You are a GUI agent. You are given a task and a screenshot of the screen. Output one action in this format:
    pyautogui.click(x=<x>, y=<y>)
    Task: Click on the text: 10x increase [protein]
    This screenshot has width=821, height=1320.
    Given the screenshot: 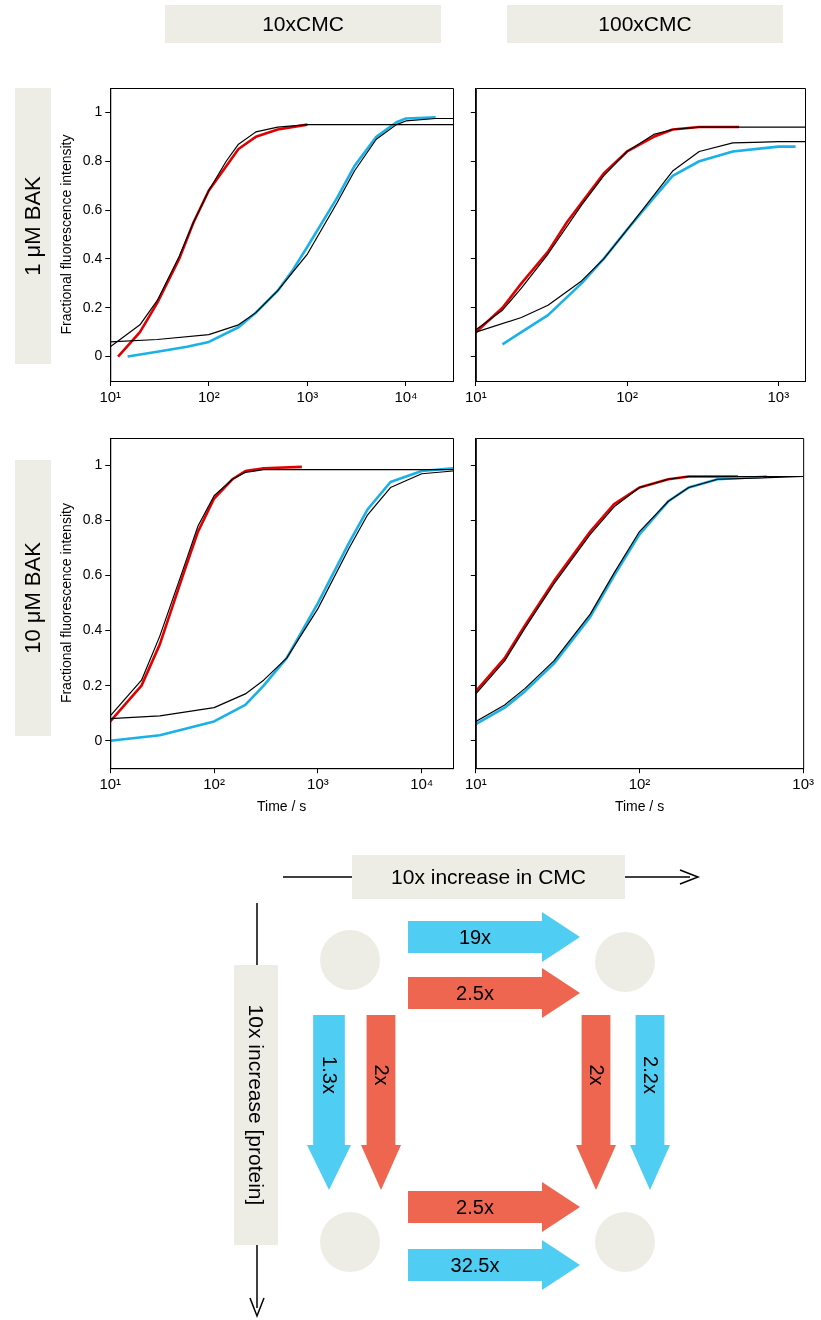 What is the action you would take?
    pyautogui.click(x=256, y=1105)
    